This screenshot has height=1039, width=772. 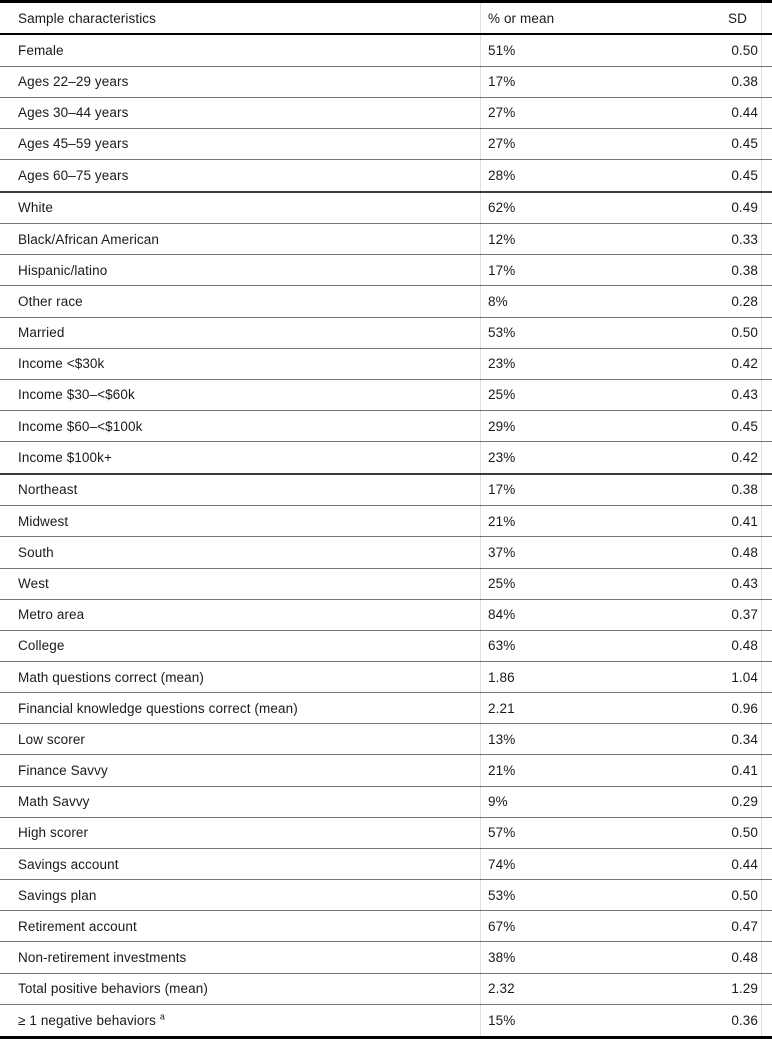 What do you see at coordinates (743, 364) in the screenshot?
I see `row-sd: 0.42` at bounding box center [743, 364].